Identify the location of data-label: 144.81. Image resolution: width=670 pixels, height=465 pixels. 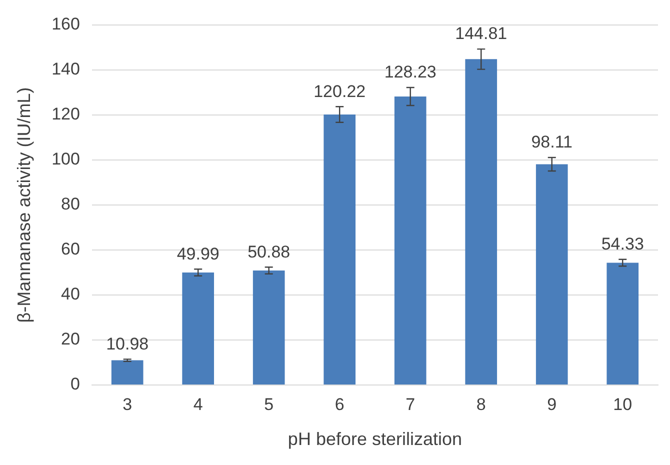
(481, 34).